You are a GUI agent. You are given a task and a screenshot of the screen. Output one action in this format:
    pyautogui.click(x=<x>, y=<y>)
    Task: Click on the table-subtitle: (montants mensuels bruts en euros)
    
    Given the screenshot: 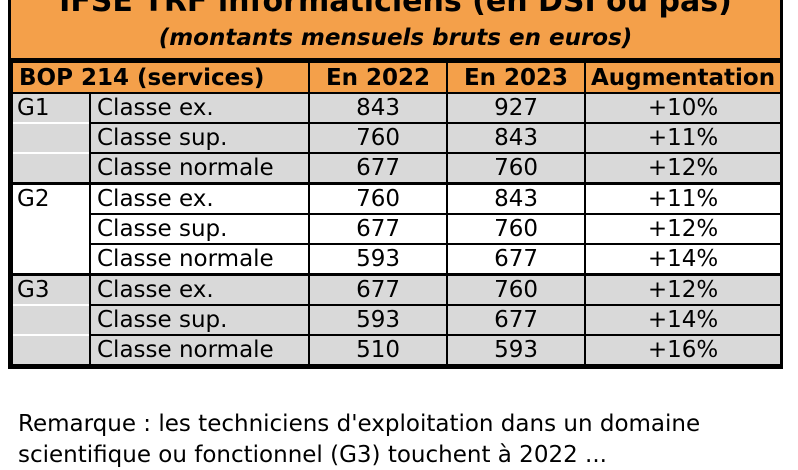 What is the action you would take?
    pyautogui.click(x=395, y=38)
    